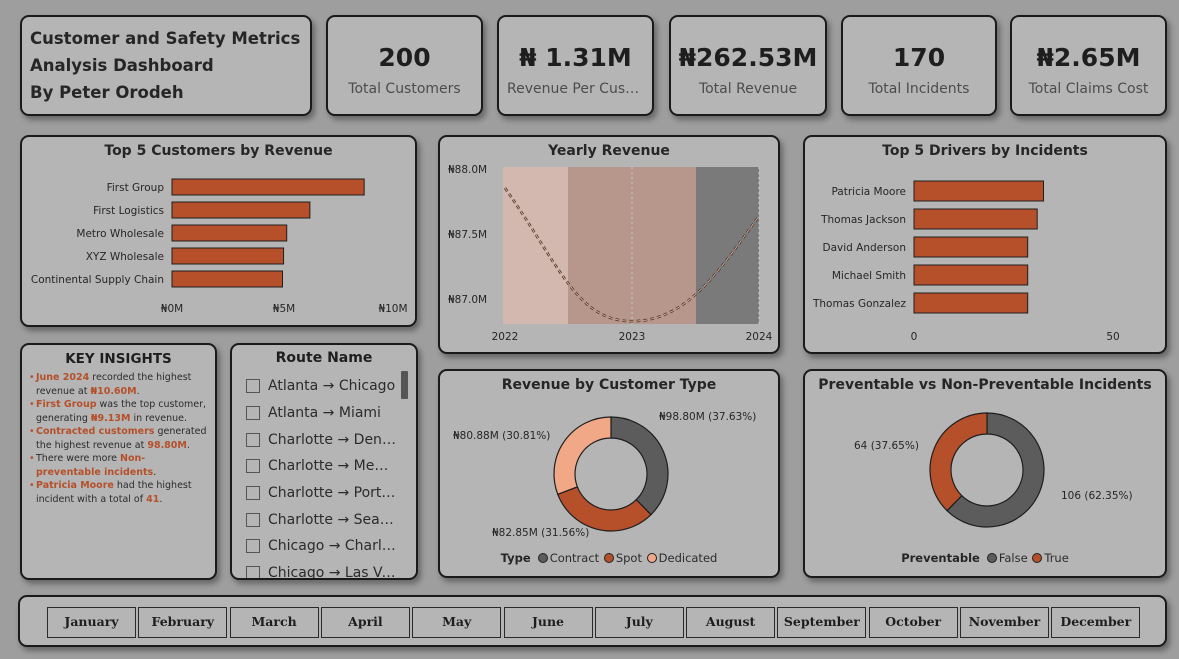 This screenshot has height=659, width=1179. I want to click on month-button-august: August, so click(731, 622).